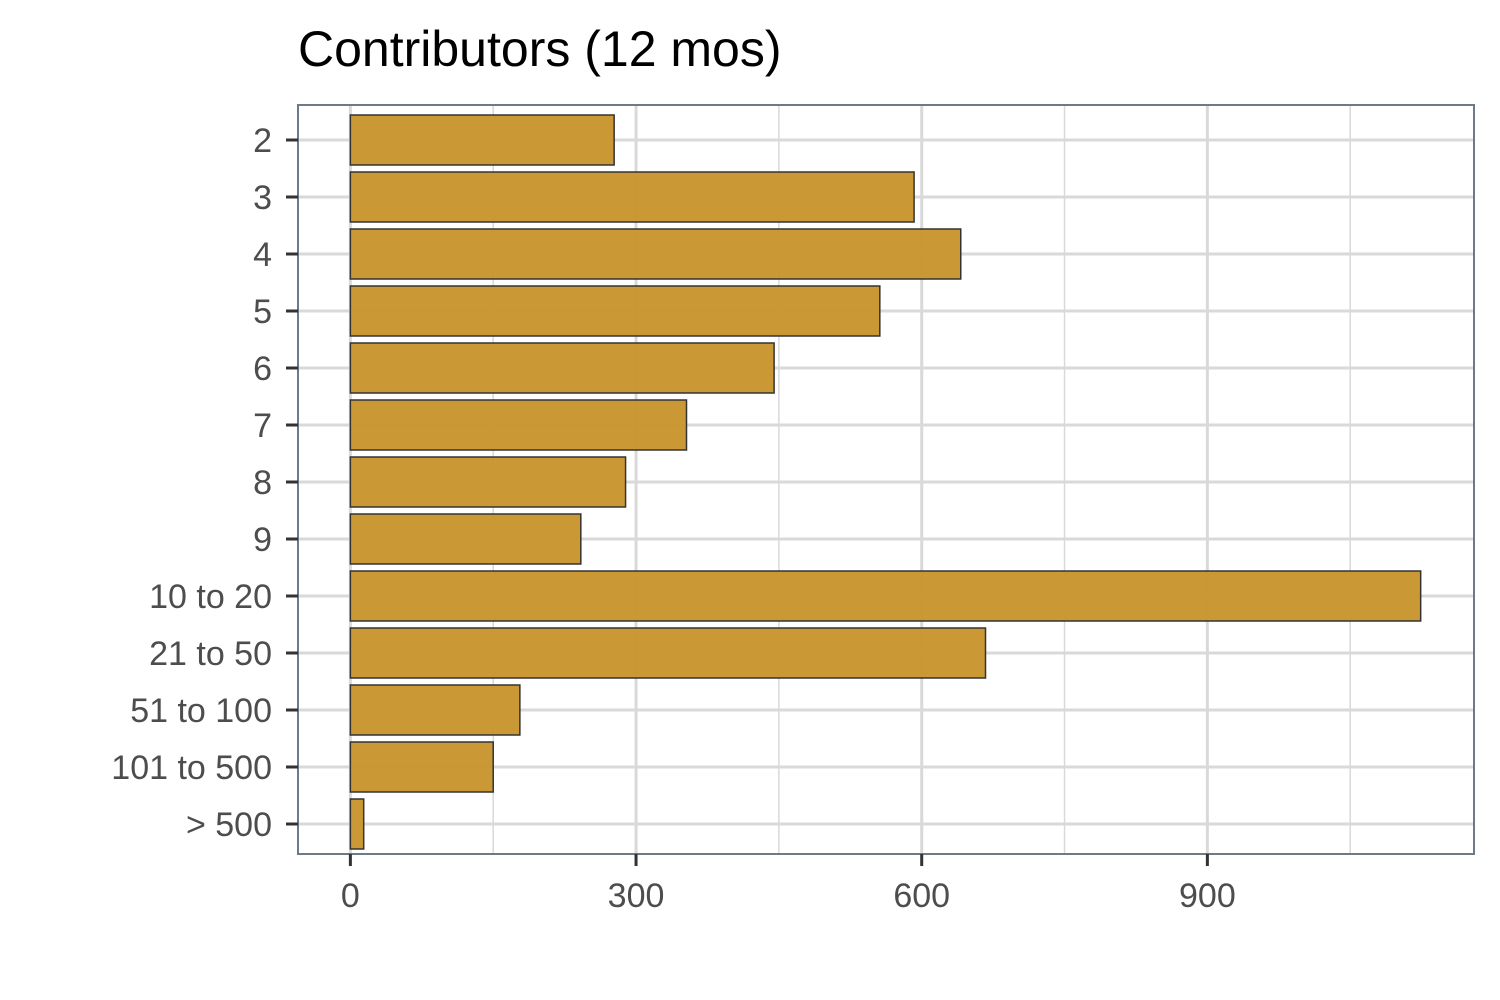  Describe the element at coordinates (921, 896) in the screenshot. I see `x-tick-label-2: 600` at that location.